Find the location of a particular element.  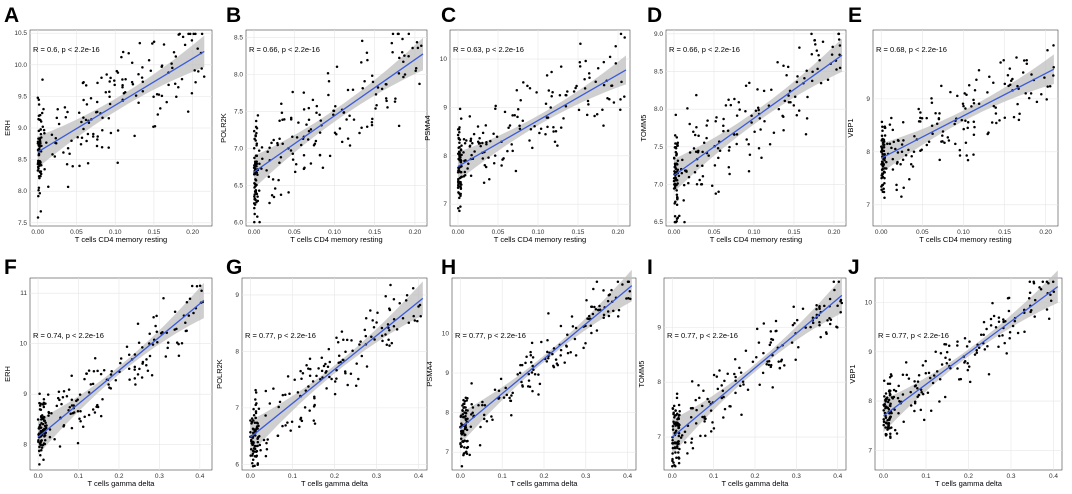

y-tick-label: 8 is located at coordinates (659, 382).